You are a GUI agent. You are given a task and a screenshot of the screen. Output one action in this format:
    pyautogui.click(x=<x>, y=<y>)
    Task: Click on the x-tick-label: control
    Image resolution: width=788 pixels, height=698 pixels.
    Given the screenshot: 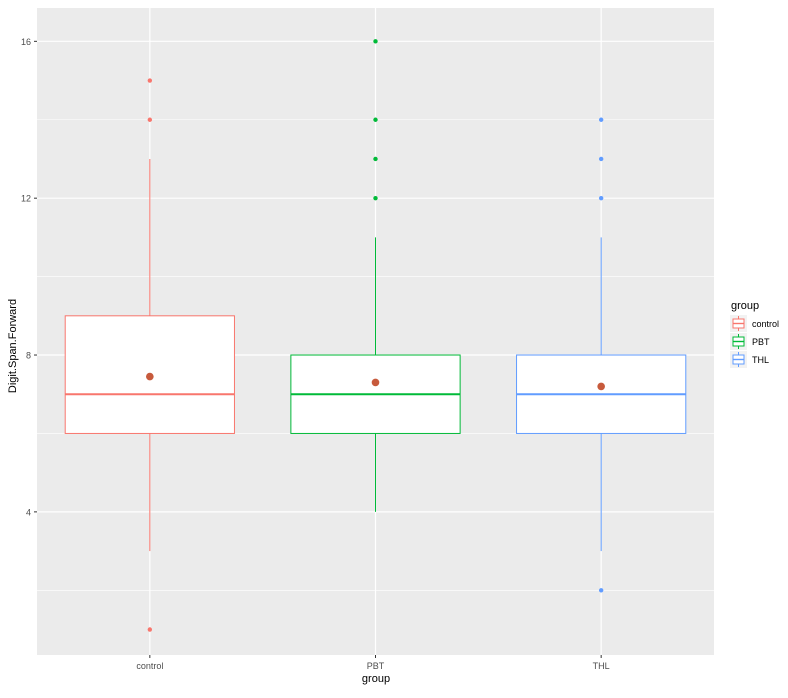 What is the action you would take?
    pyautogui.click(x=149, y=666)
    